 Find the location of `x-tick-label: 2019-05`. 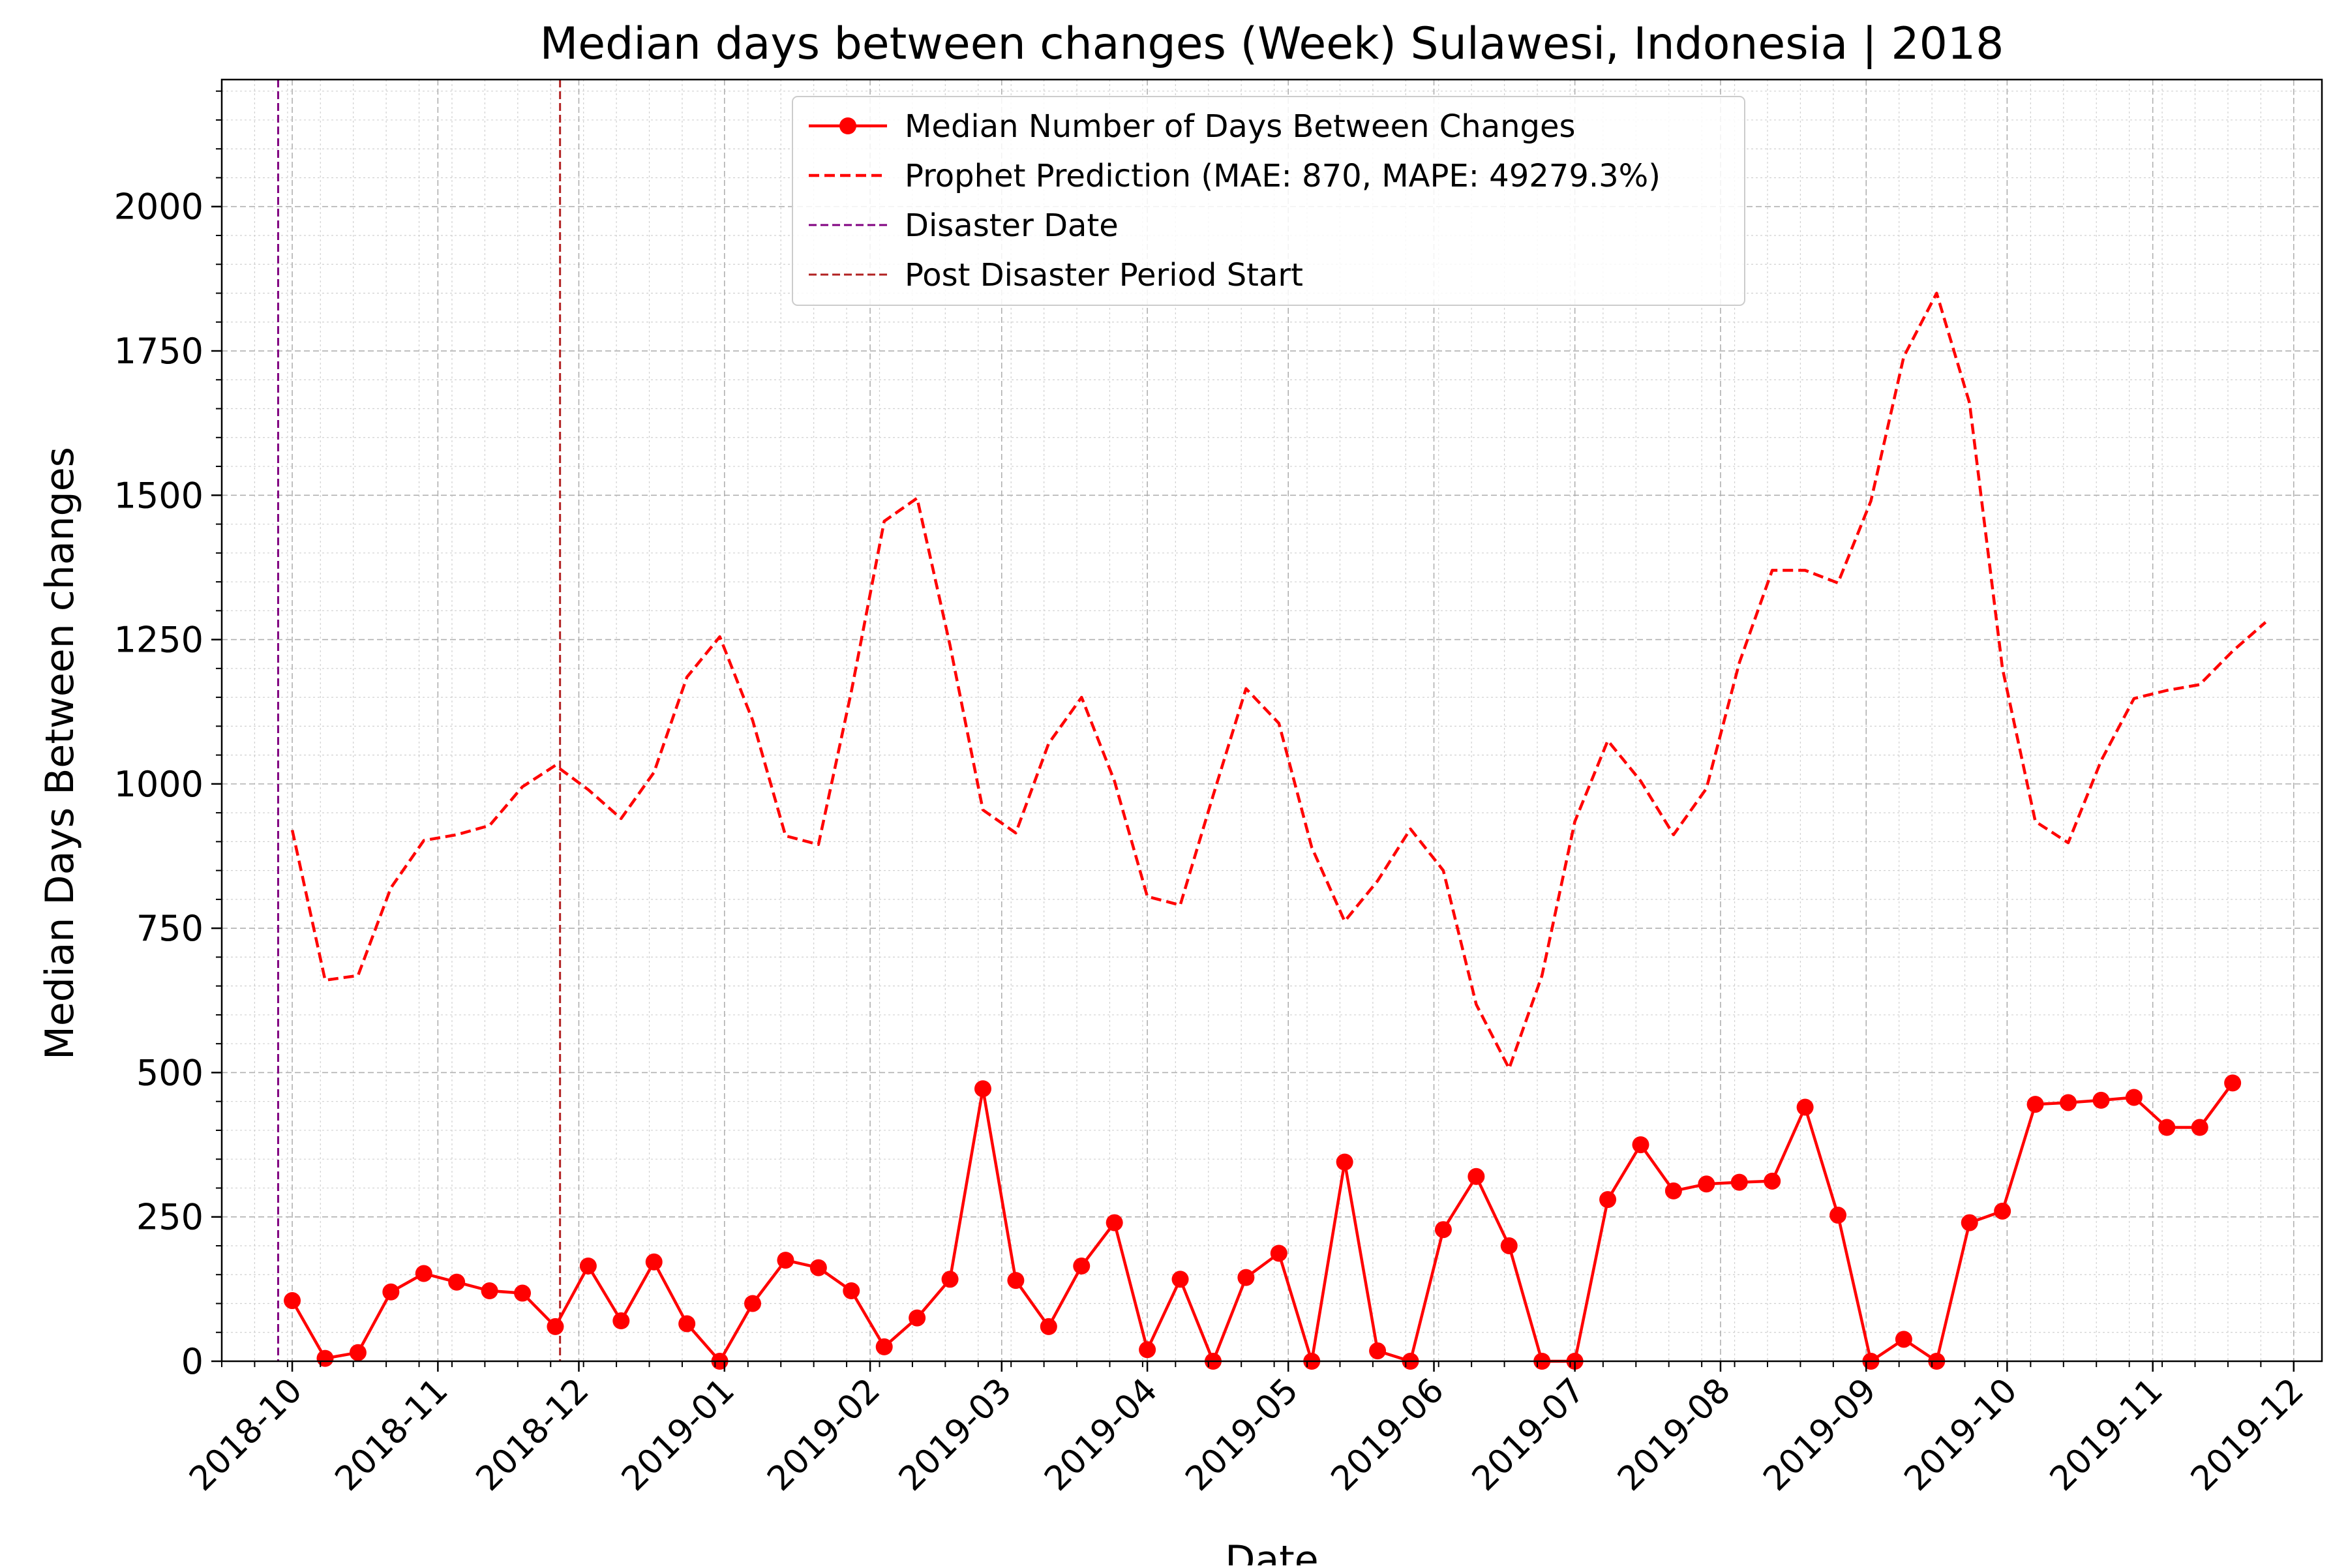

x-tick-label: 2019-05 is located at coordinates (1242, 1435).